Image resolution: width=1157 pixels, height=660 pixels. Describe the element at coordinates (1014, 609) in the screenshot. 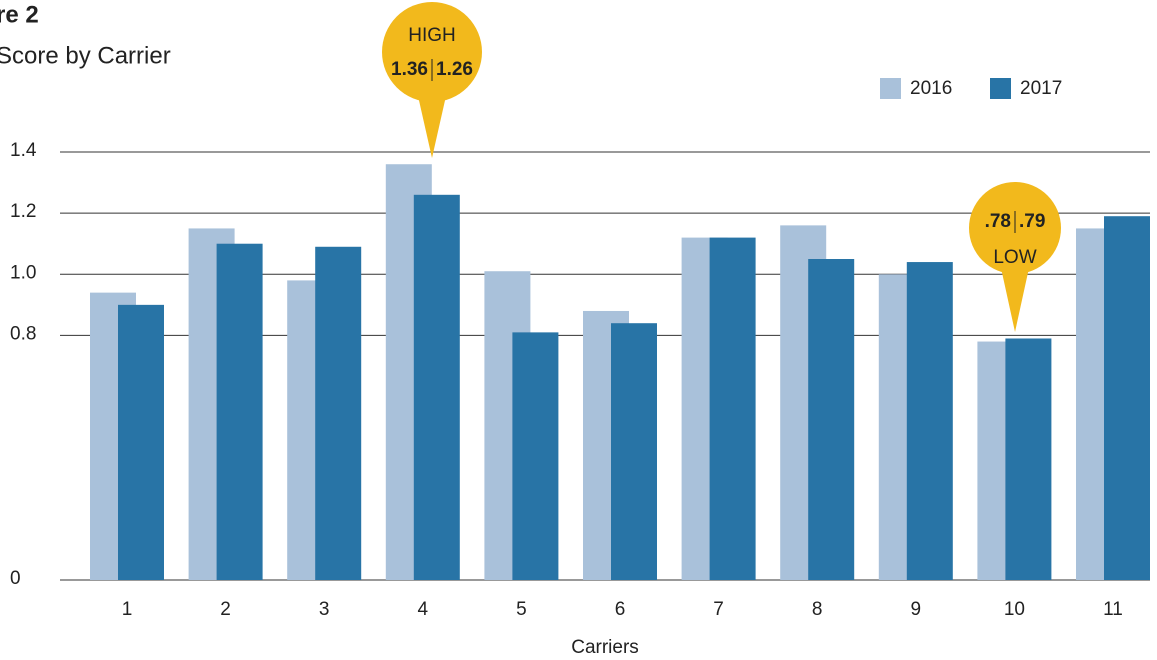

I see `x-tick-label: 10` at that location.